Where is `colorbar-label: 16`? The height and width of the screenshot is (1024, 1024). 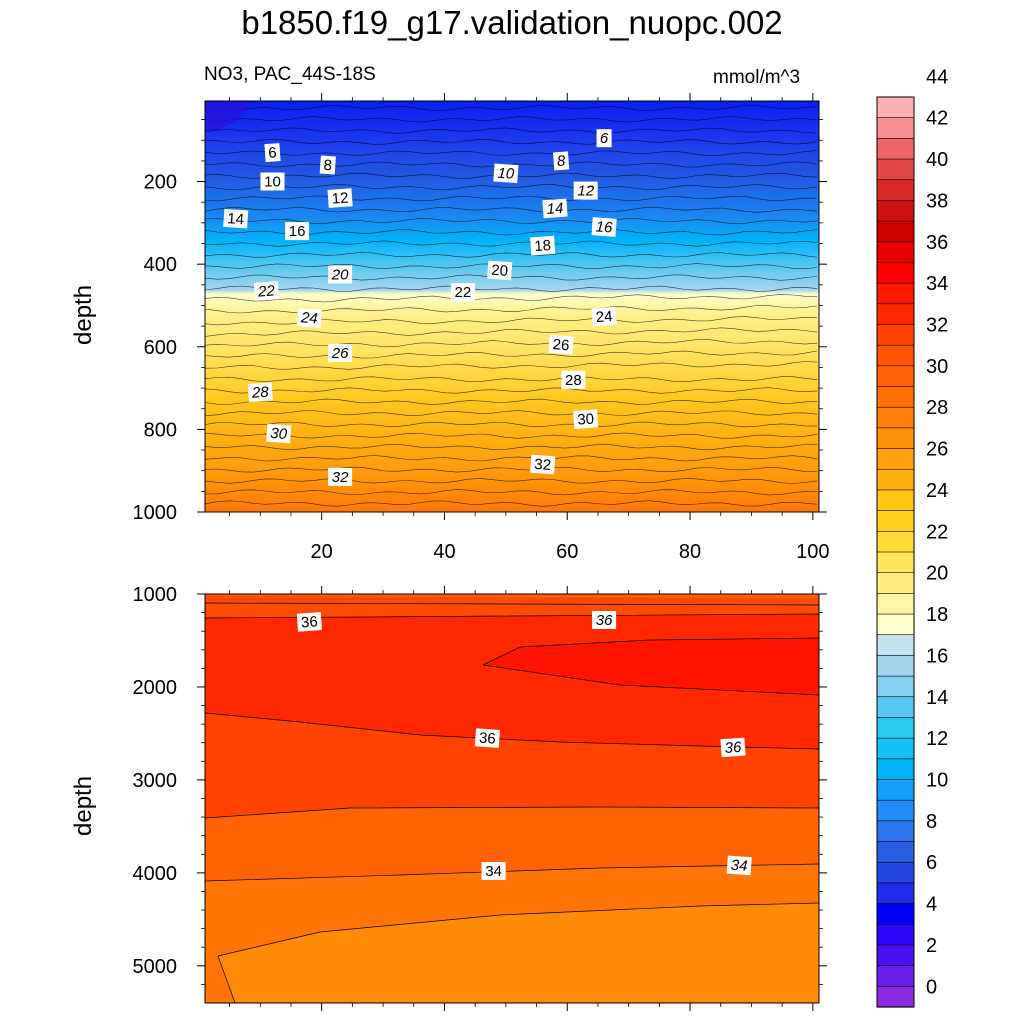 colorbar-label: 16 is located at coordinates (937, 656).